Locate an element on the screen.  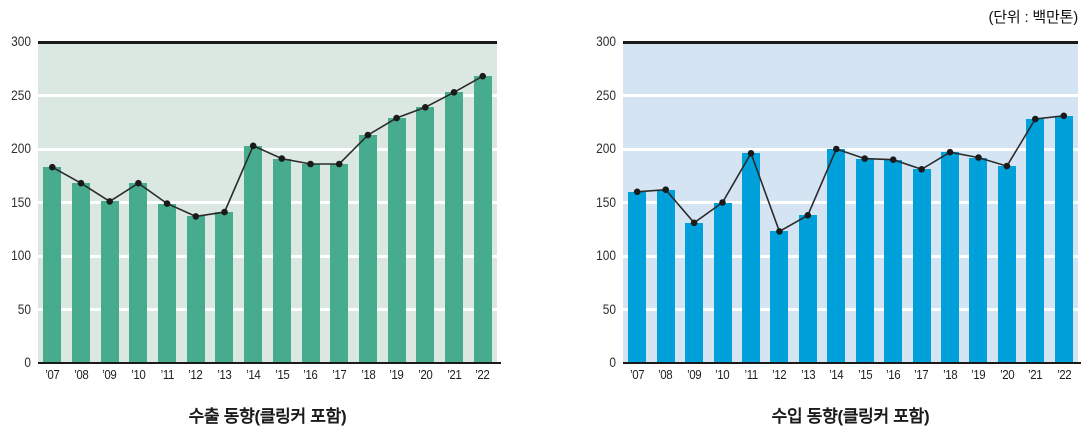
export-chart-title: 수출 동향(클링커 포함) is located at coordinates (267, 416).